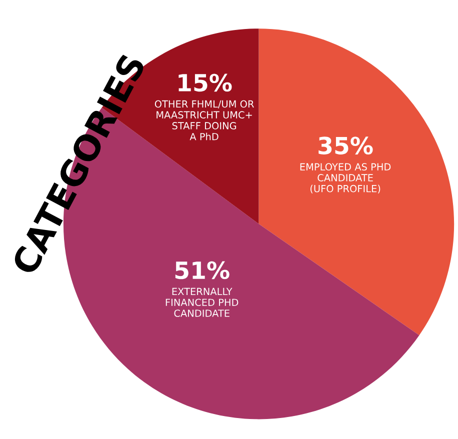 Image resolution: width=458 pixels, height=439 pixels. I want to click on data-label: 15%, so click(205, 83).